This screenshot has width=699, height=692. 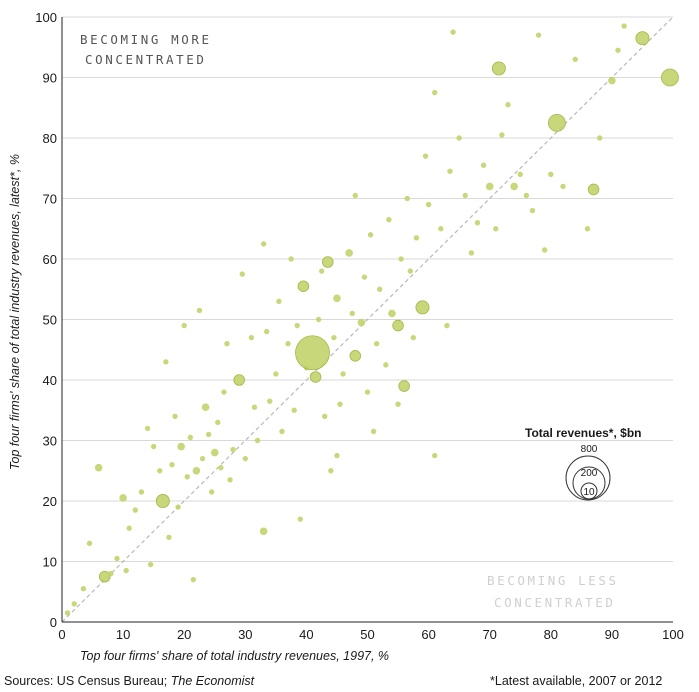 What do you see at coordinates (212, 681) in the screenshot?
I see `sources-publication: The Economist` at bounding box center [212, 681].